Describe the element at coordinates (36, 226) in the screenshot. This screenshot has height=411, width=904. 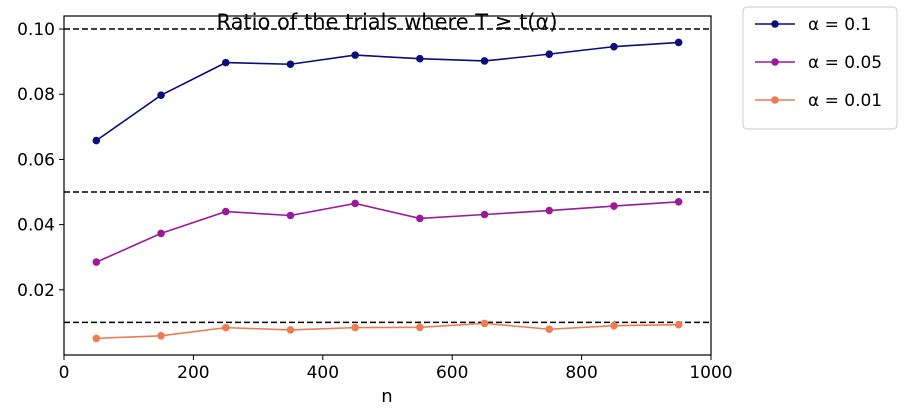
I see `y-tick-label: 0.04` at that location.